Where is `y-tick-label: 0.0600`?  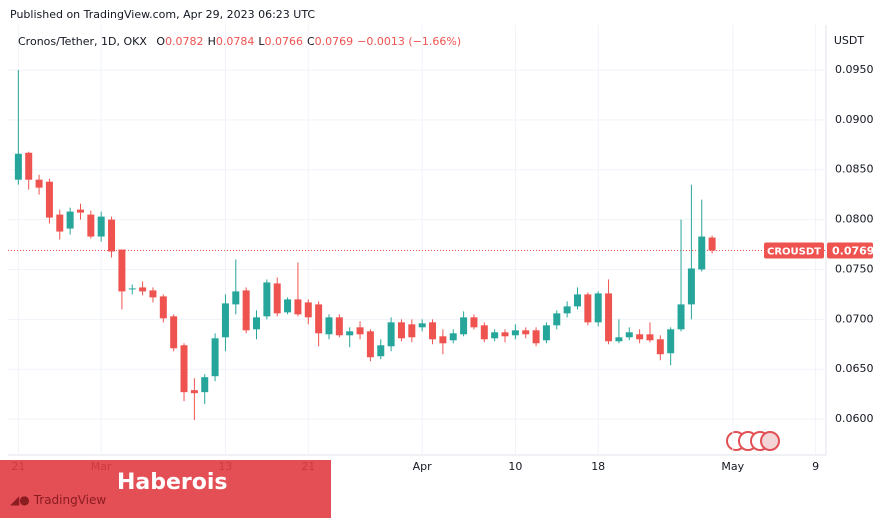 y-tick-label: 0.0600 is located at coordinates (854, 418).